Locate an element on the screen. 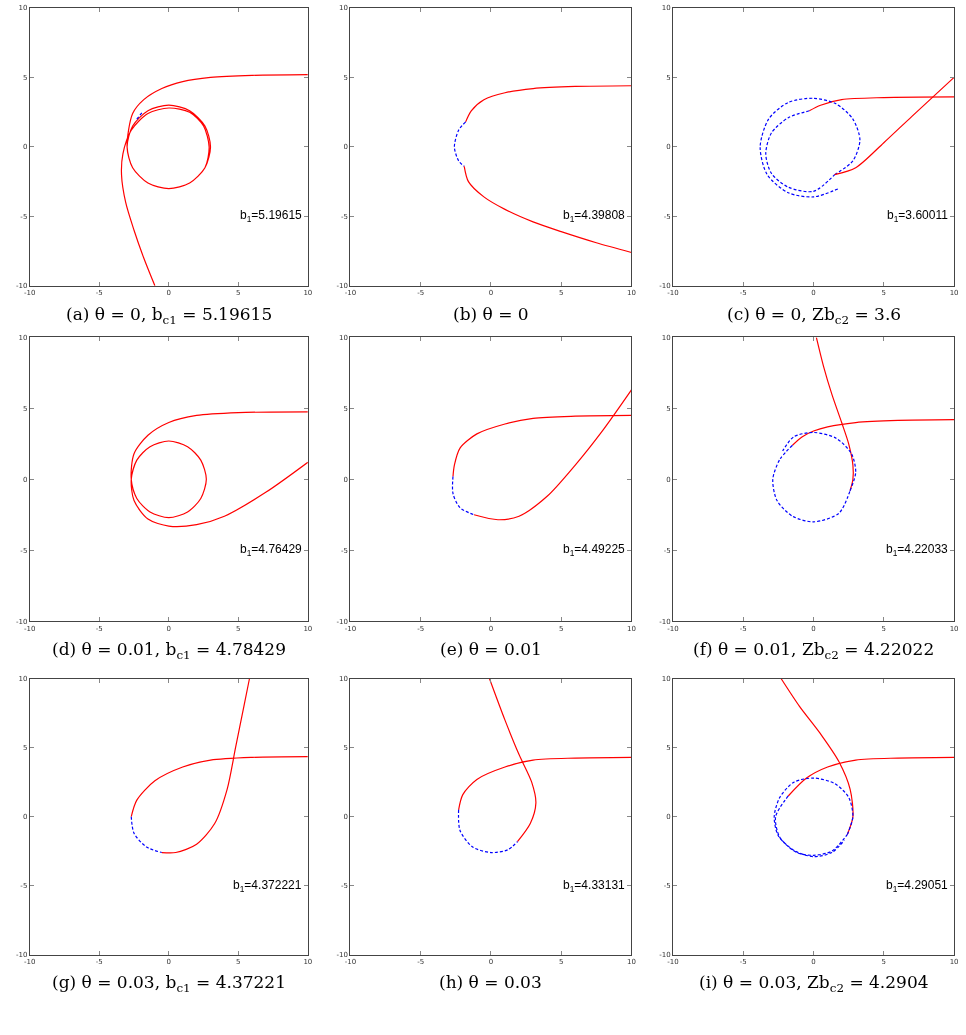 This screenshot has height=1035, width=966. text: (g) θ = 0.03, b$_{c1}$ = 4.37221 is located at coordinates (169, 983).